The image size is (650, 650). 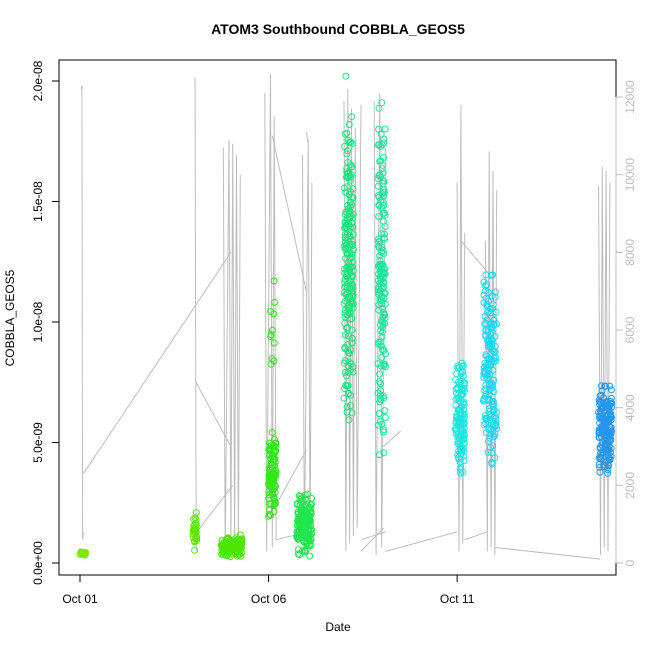 I want to click on y2-tick-label: 6000, so click(x=630, y=329).